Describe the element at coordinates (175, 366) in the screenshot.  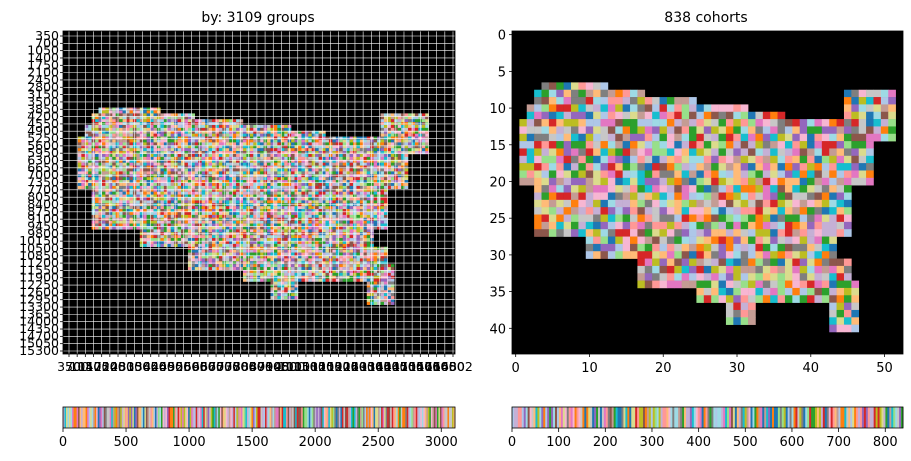
I see `x-tick-label: 4900` at that location.